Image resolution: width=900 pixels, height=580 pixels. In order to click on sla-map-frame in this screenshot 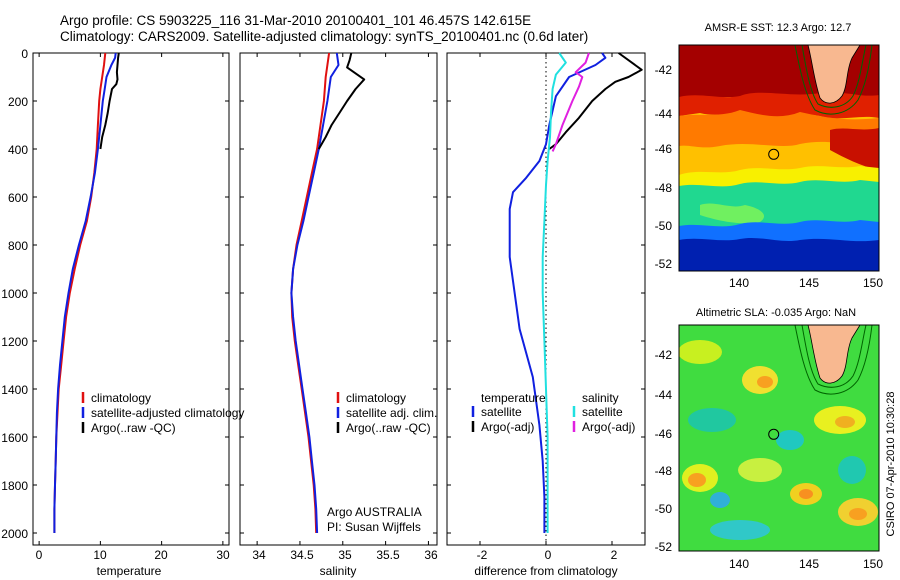, I will do `click(779, 438)`.